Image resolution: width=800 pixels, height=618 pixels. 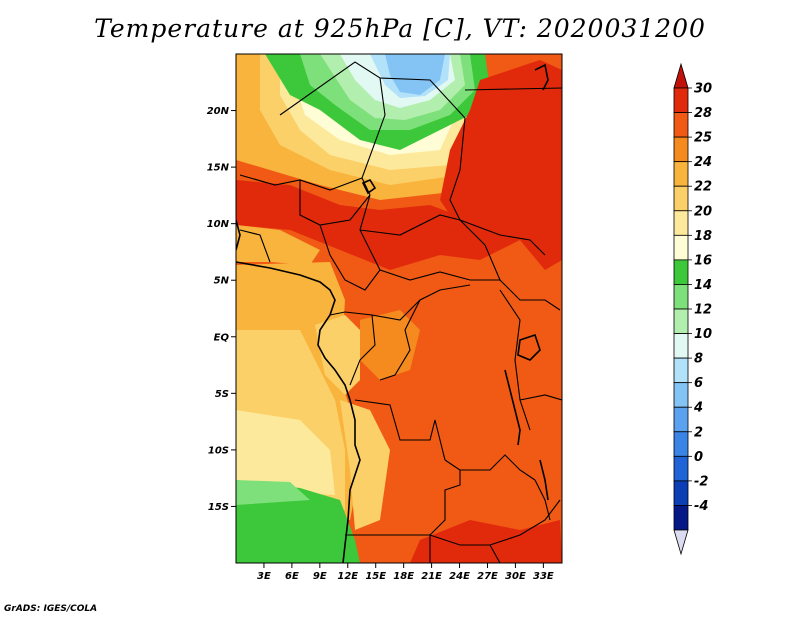 I want to click on colorbar-label: 24, so click(x=703, y=162).